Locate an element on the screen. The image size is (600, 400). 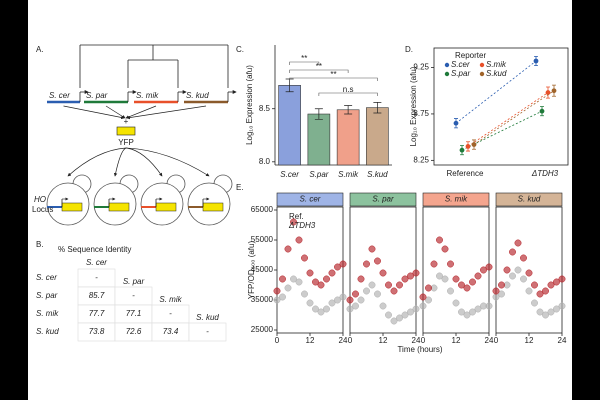
annotation: n.s is located at coordinates (348, 89).